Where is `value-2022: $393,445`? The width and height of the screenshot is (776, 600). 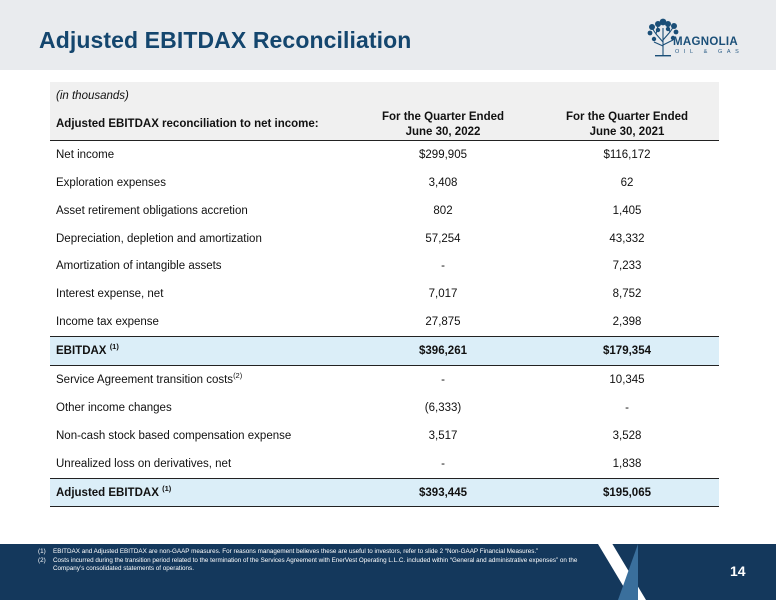 value-2022: $393,445 is located at coordinates (443, 492).